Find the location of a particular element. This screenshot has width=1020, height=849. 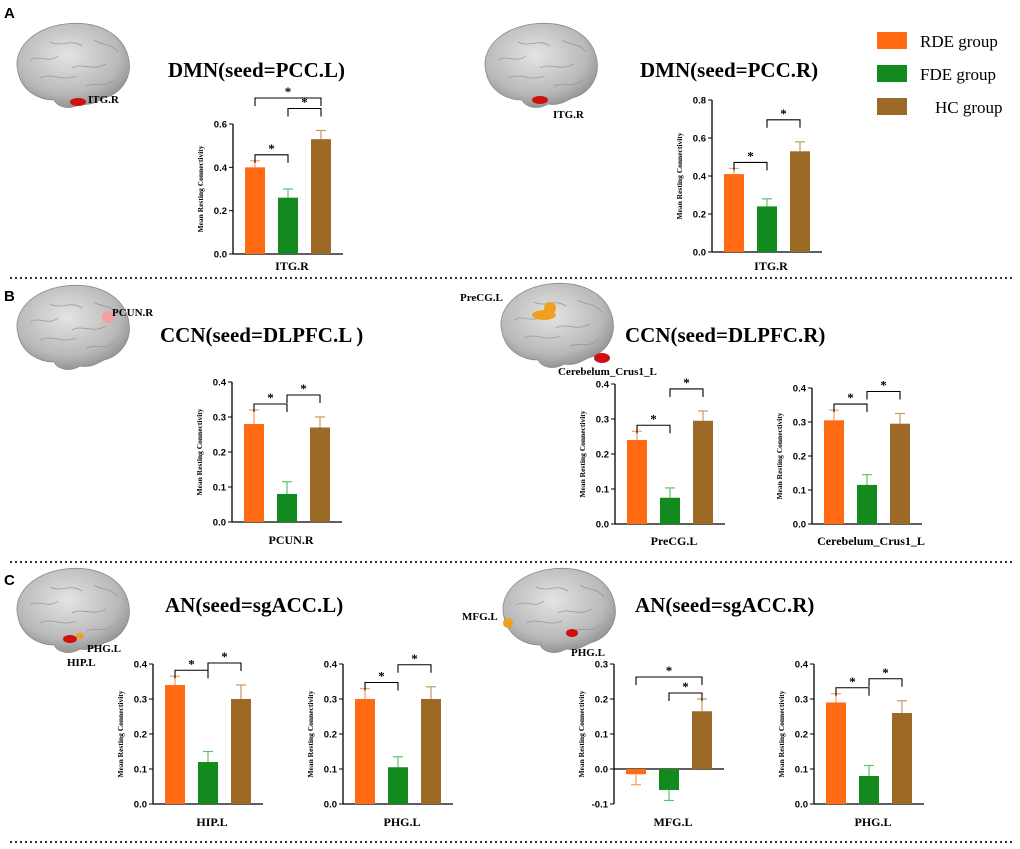

panel-a-right-title: DMN(seed=PCC.R) is located at coordinates (729, 70).